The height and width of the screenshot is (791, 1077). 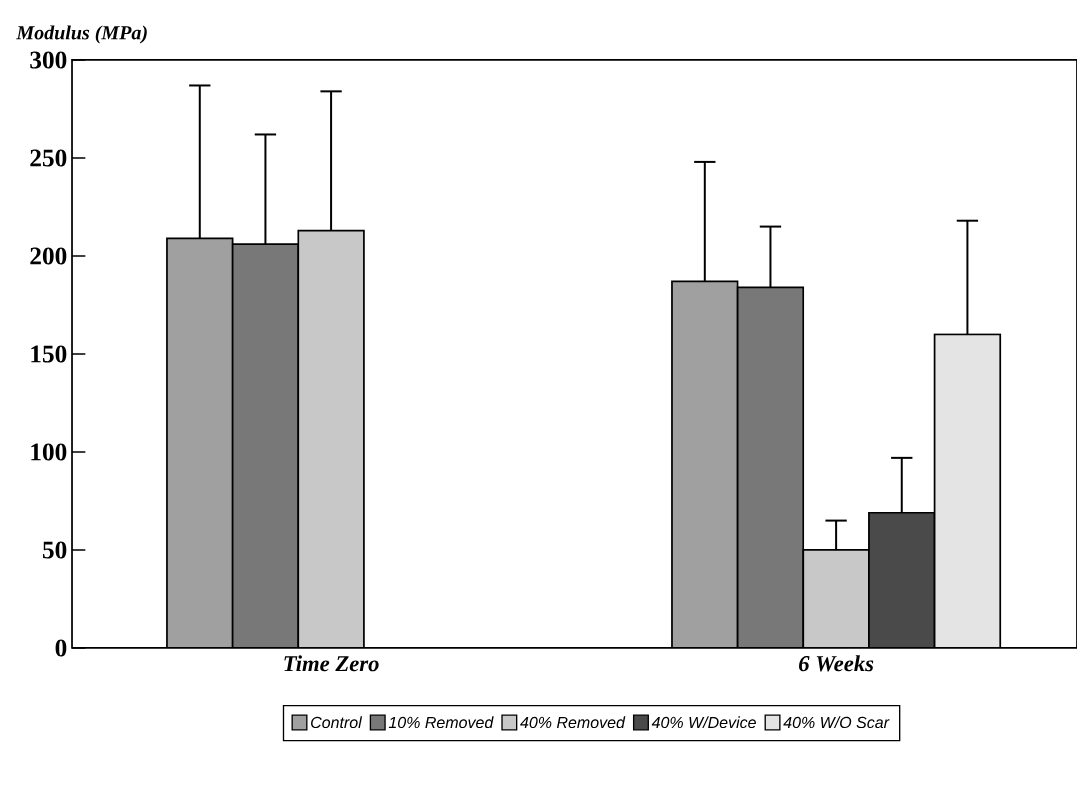 I want to click on y-tick-label: 250, so click(x=48, y=158).